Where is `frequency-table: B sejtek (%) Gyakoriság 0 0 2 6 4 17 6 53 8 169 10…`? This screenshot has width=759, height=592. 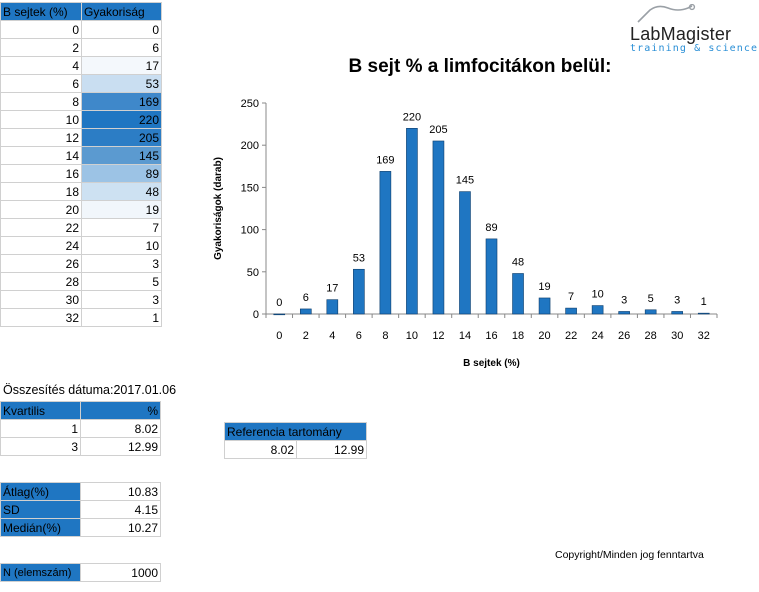 frequency-table: B sejtek (%) Gyakoriság 0 0 2 6 4 17 6 53 8 169 10… is located at coordinates (81, 164).